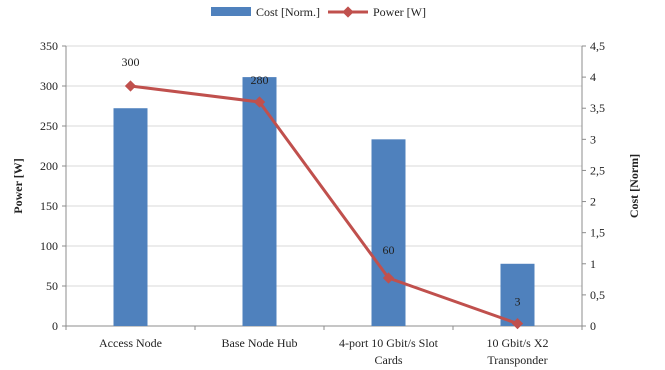  What do you see at coordinates (597, 295) in the screenshot?
I see `right-tick-label: 0,5` at bounding box center [597, 295].